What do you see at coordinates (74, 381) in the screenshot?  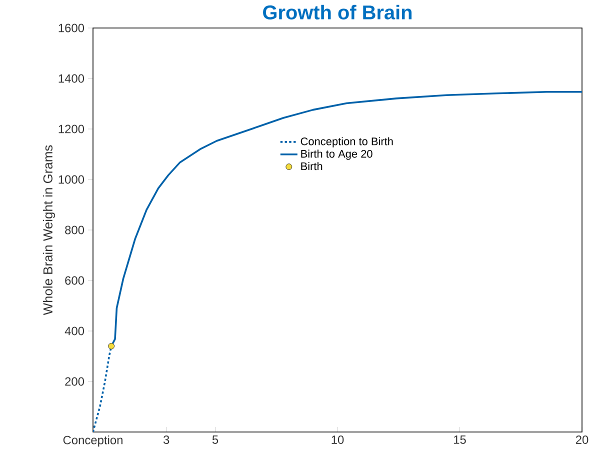 I see `y-tick-label: 200` at bounding box center [74, 381].